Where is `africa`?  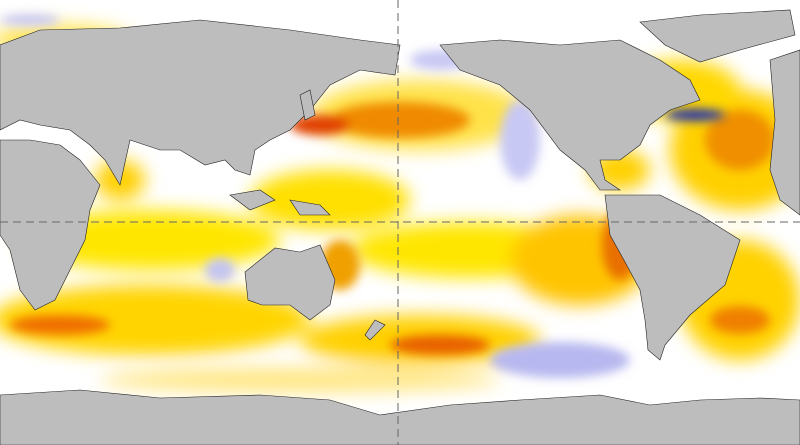 africa is located at coordinates (50, 225).